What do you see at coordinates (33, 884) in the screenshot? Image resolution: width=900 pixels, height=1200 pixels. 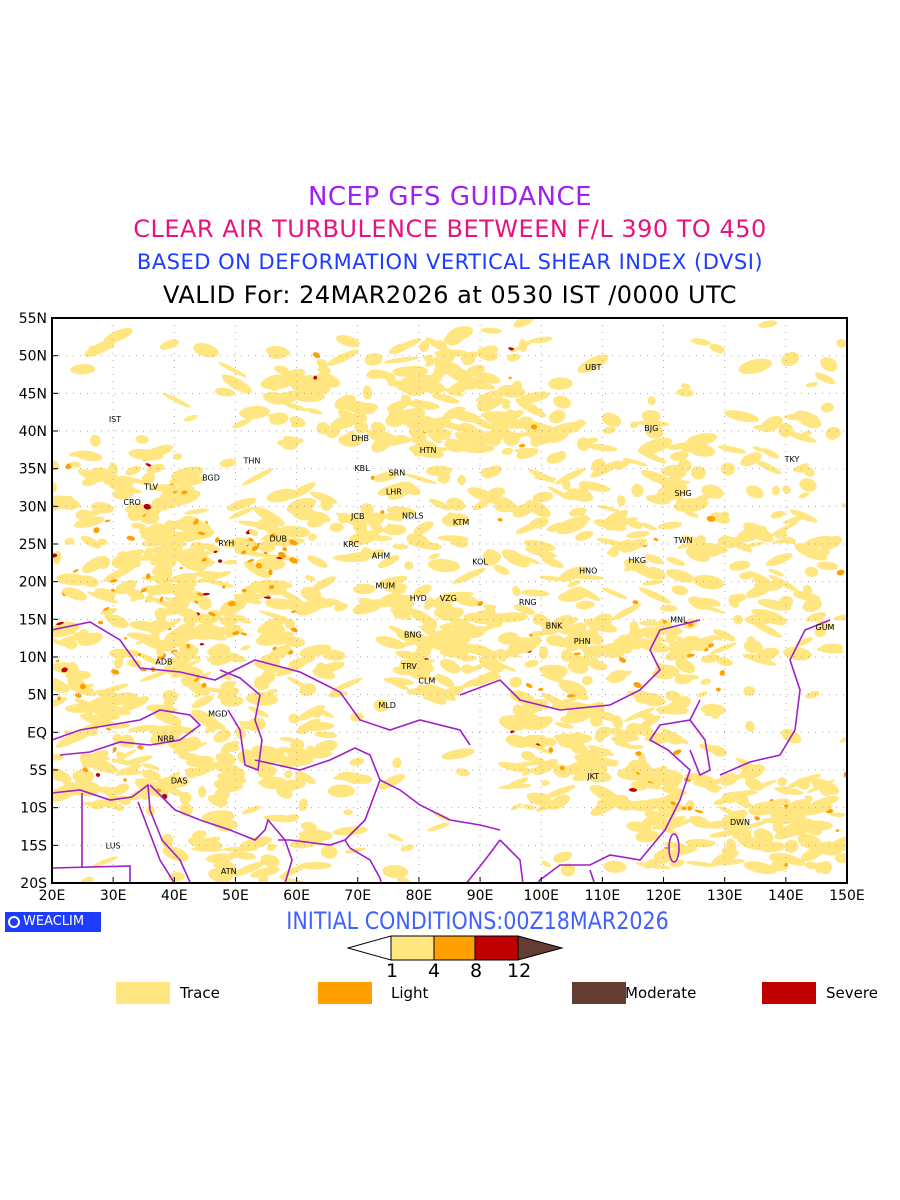 I see `lat-tick-label: 20S` at bounding box center [33, 884].